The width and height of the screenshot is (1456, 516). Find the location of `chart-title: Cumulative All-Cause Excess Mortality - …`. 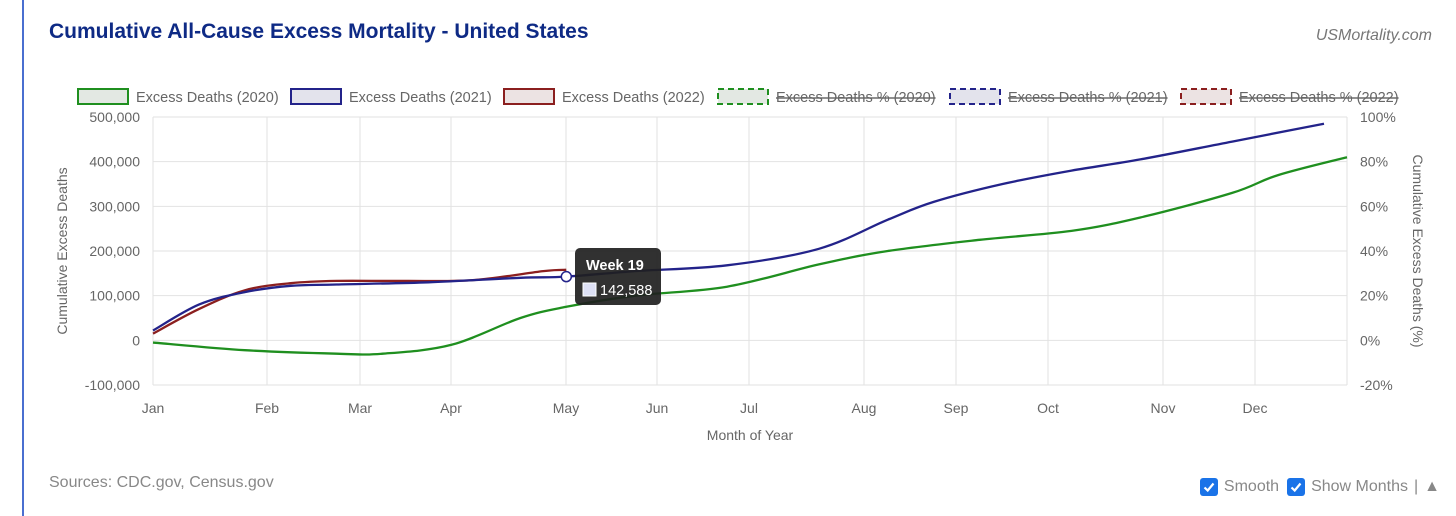

chart-title: Cumulative All-Cause Excess Mortality - … is located at coordinates (319, 31).